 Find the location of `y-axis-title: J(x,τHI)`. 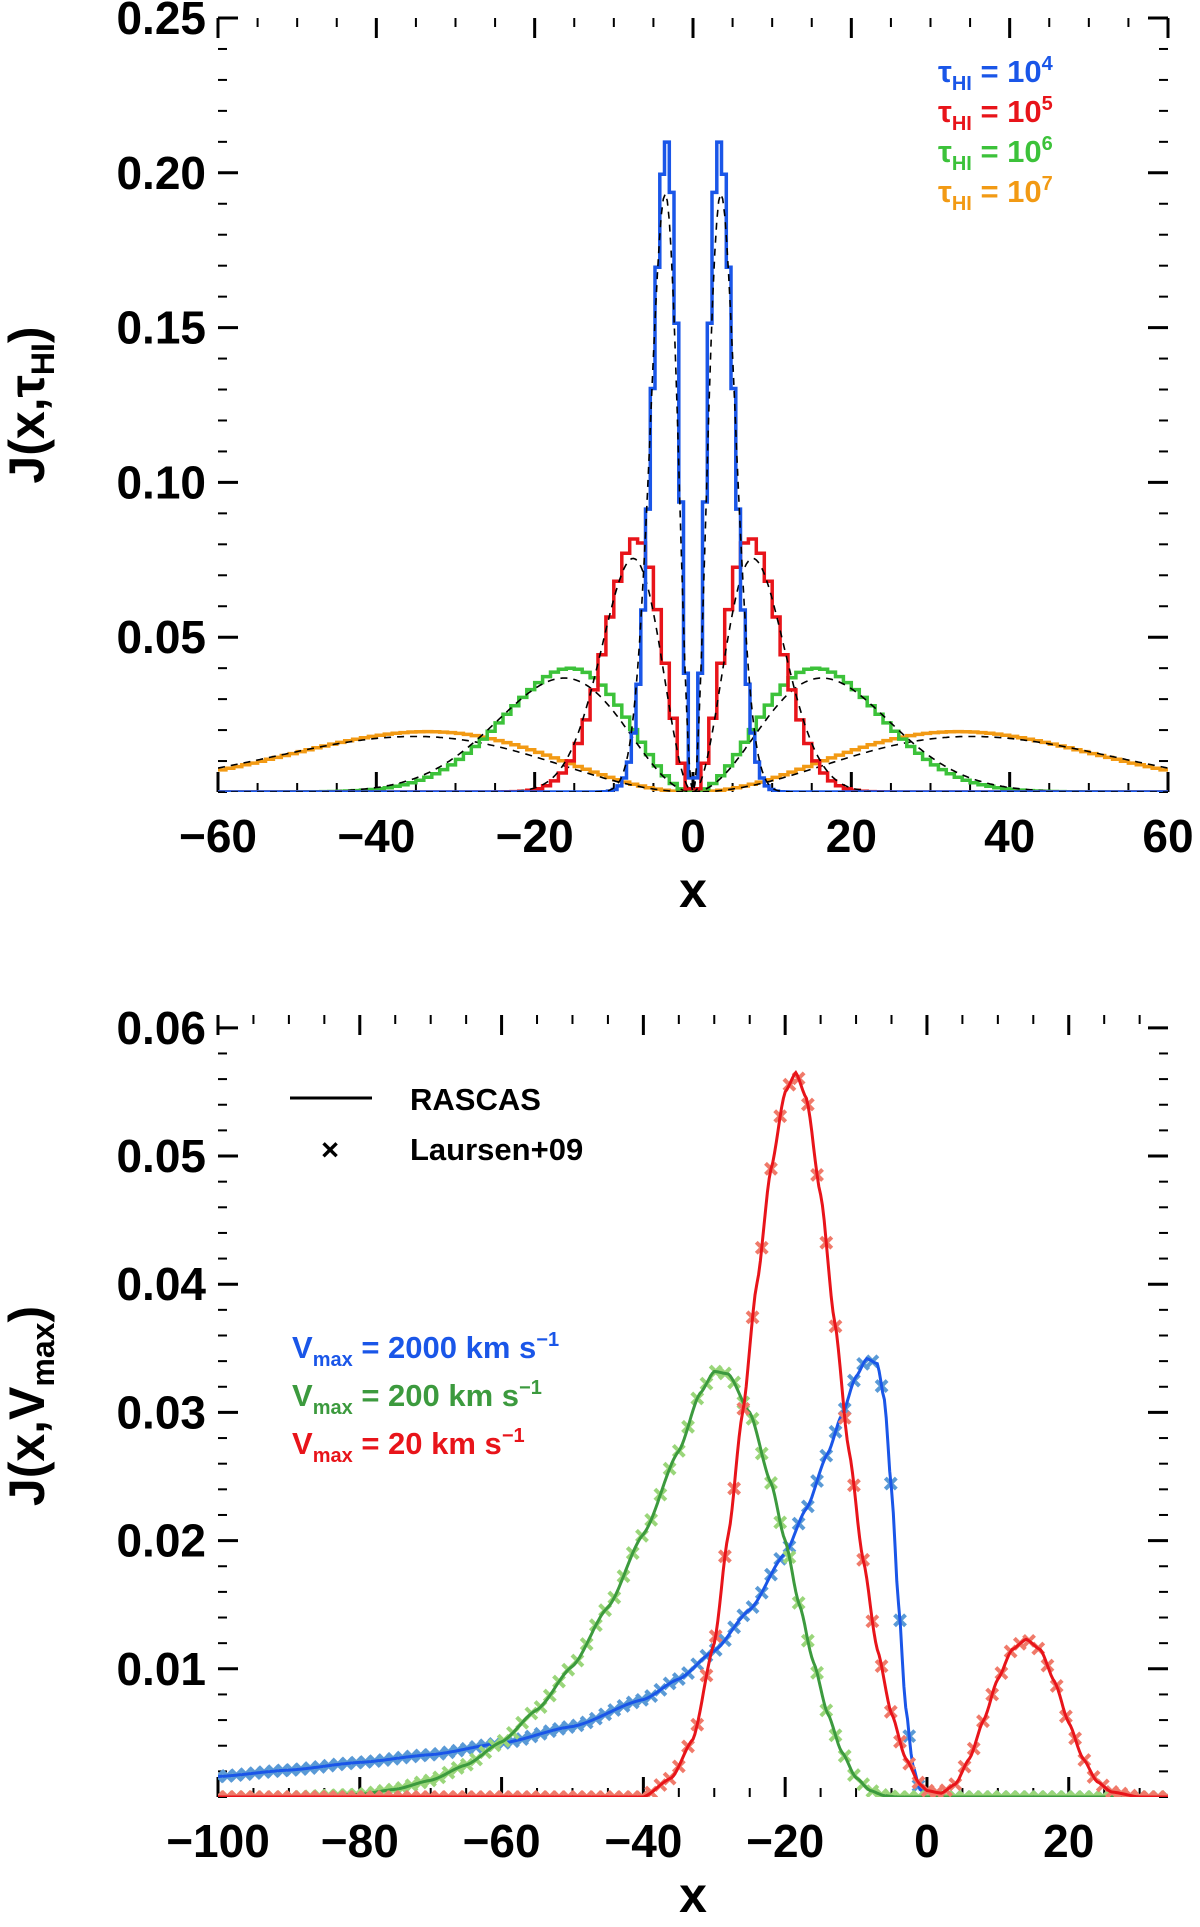

y-axis-title: J(x,τHI) is located at coordinates (30, 404).